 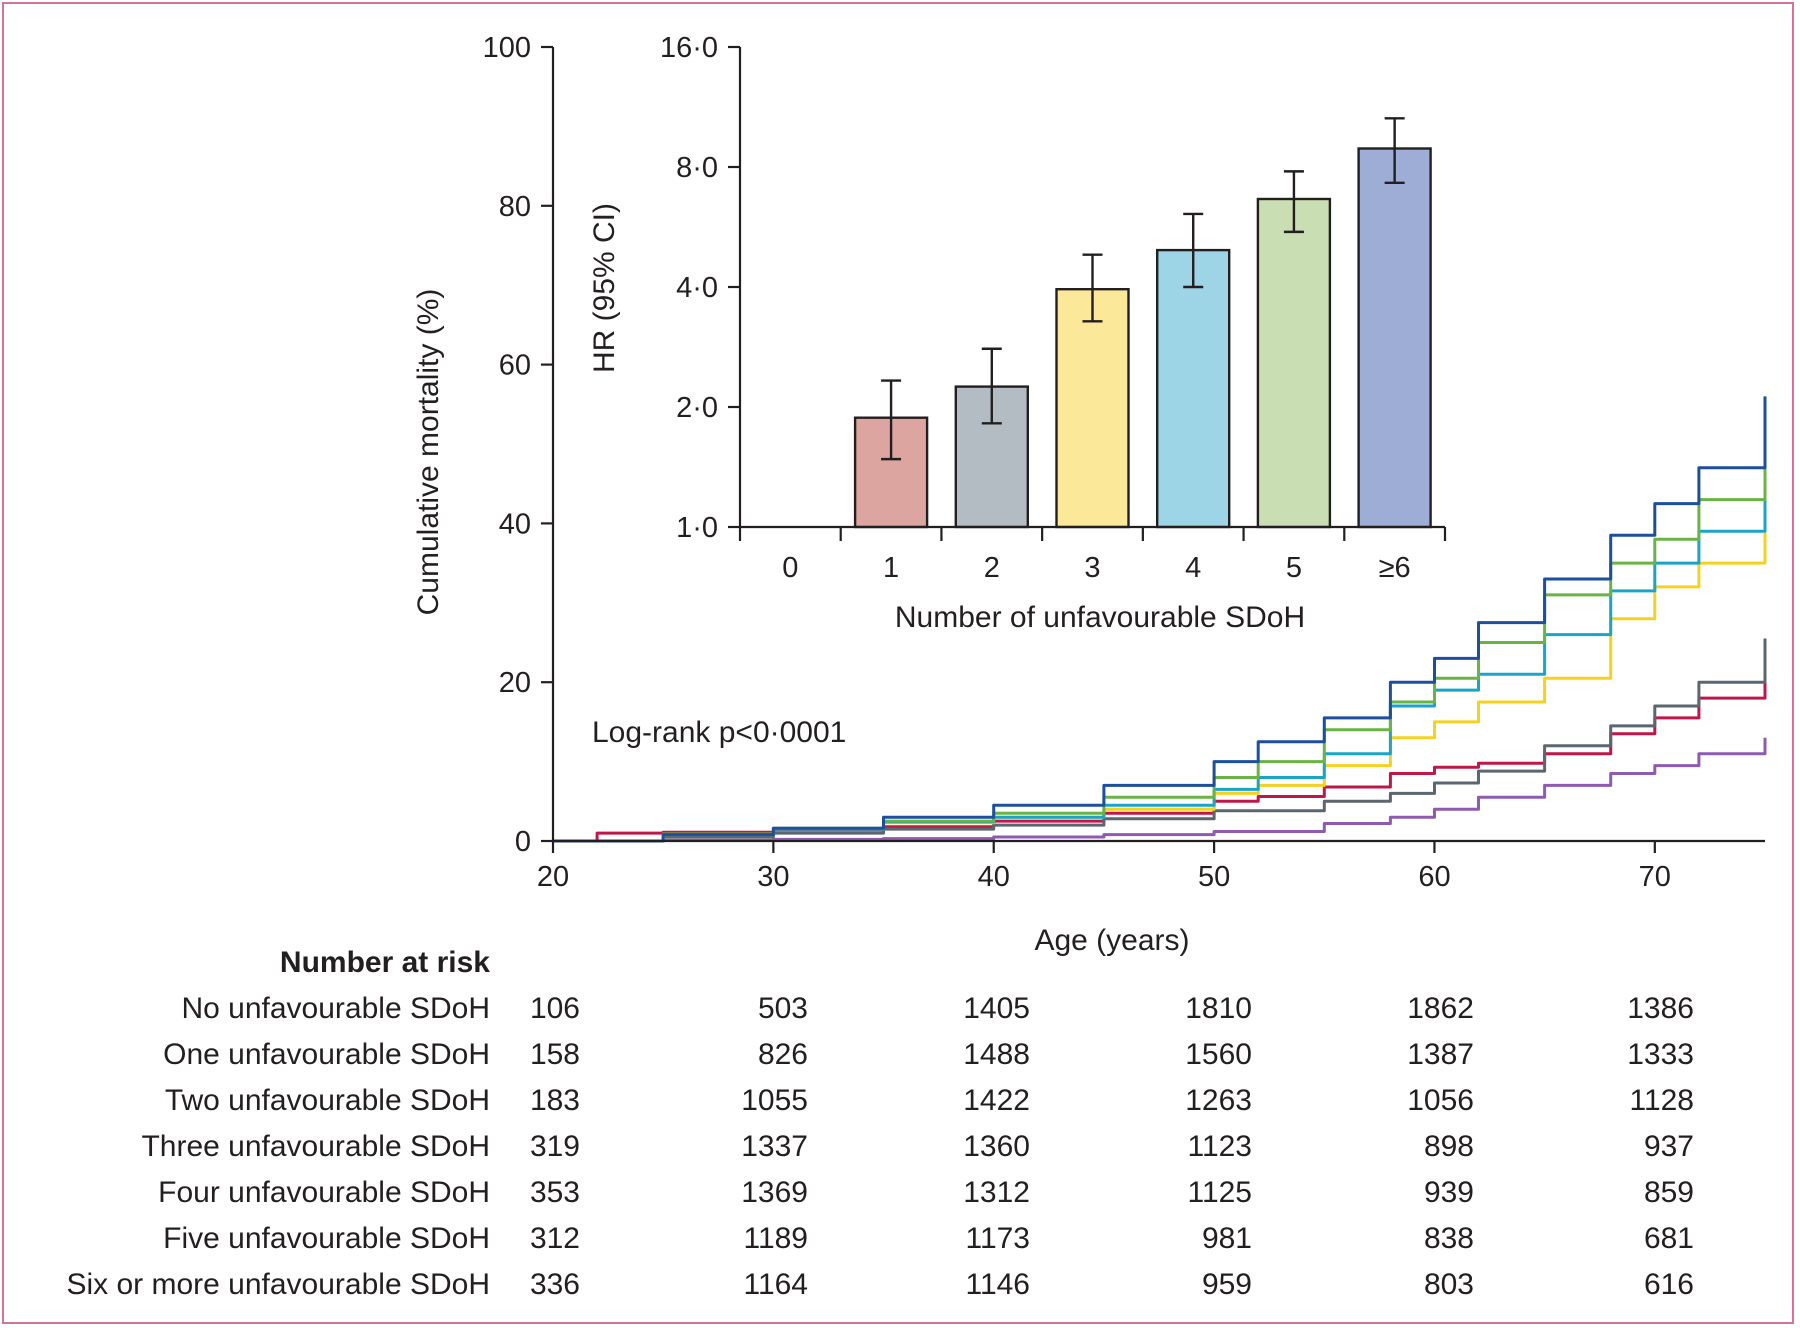 What do you see at coordinates (1395, 568) in the screenshot?
I see `inset-x-tick-label: ≥6` at bounding box center [1395, 568].